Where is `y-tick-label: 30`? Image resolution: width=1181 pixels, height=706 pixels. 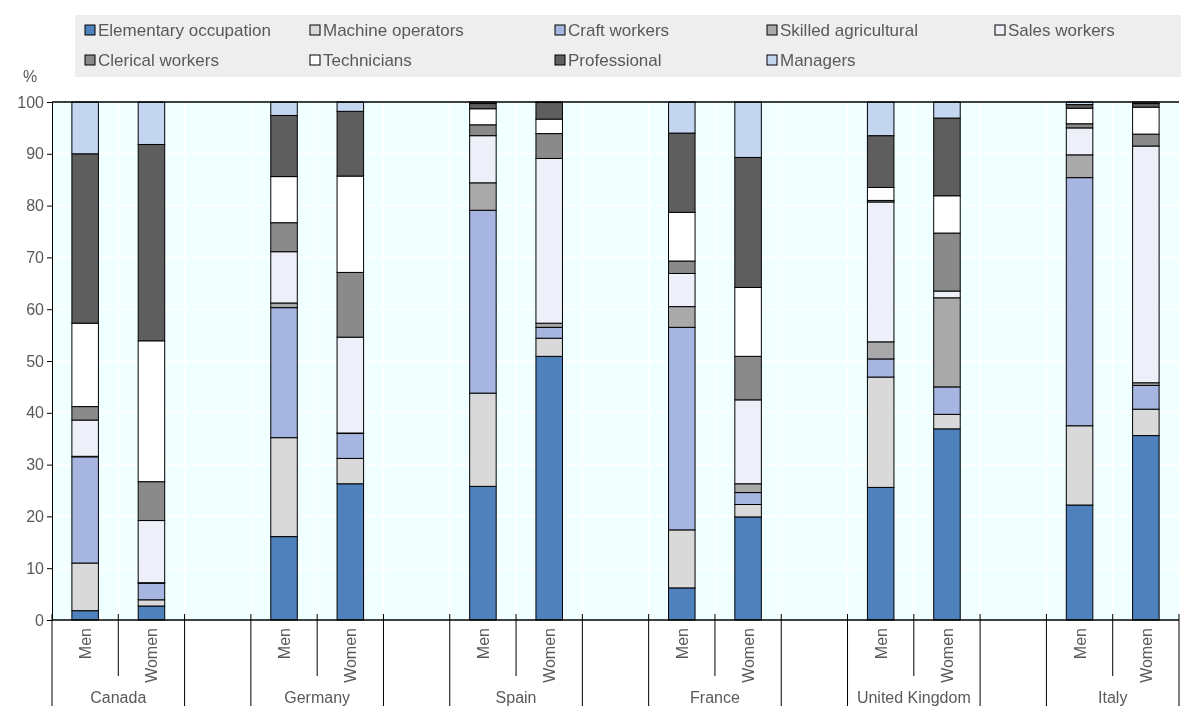
y-tick-label: 30 is located at coordinates (35, 465).